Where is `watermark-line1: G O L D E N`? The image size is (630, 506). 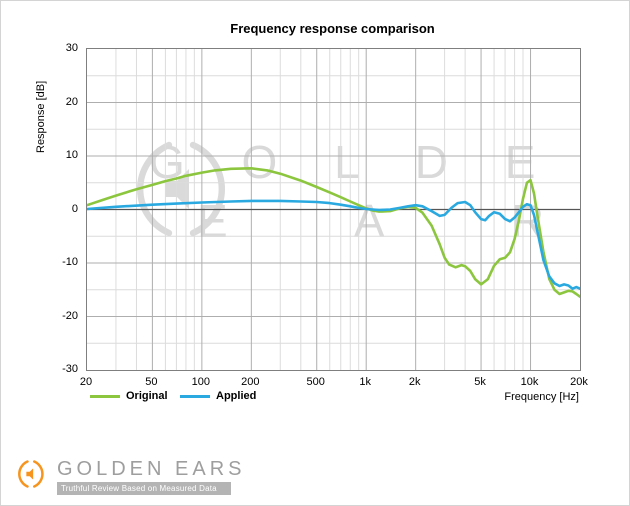 watermark-line1: G O L D E N is located at coordinates (364, 162).